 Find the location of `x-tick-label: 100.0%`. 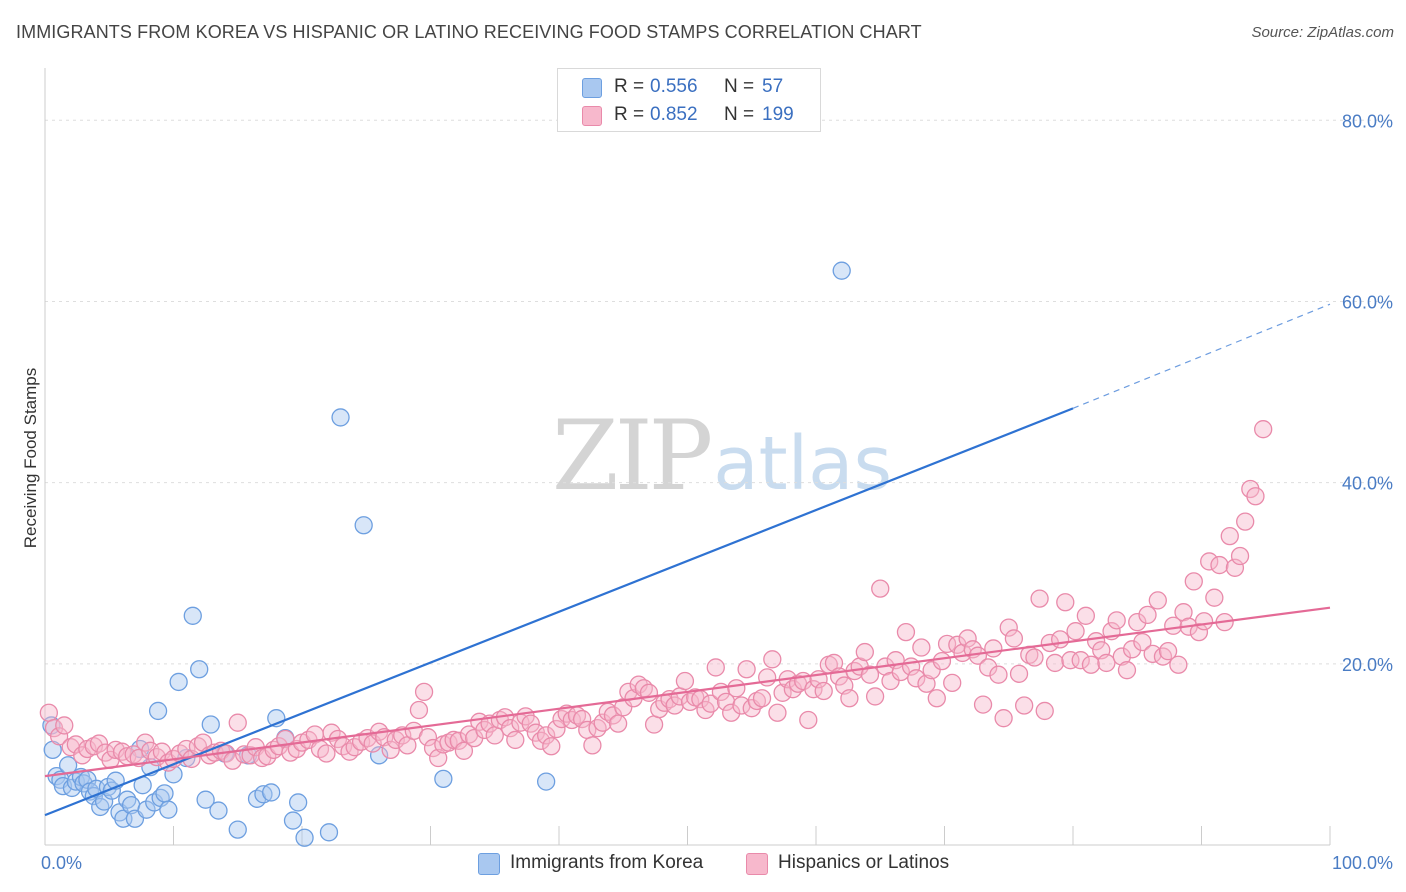

x-tick-label: 100.0% is located at coordinates (1362, 863).